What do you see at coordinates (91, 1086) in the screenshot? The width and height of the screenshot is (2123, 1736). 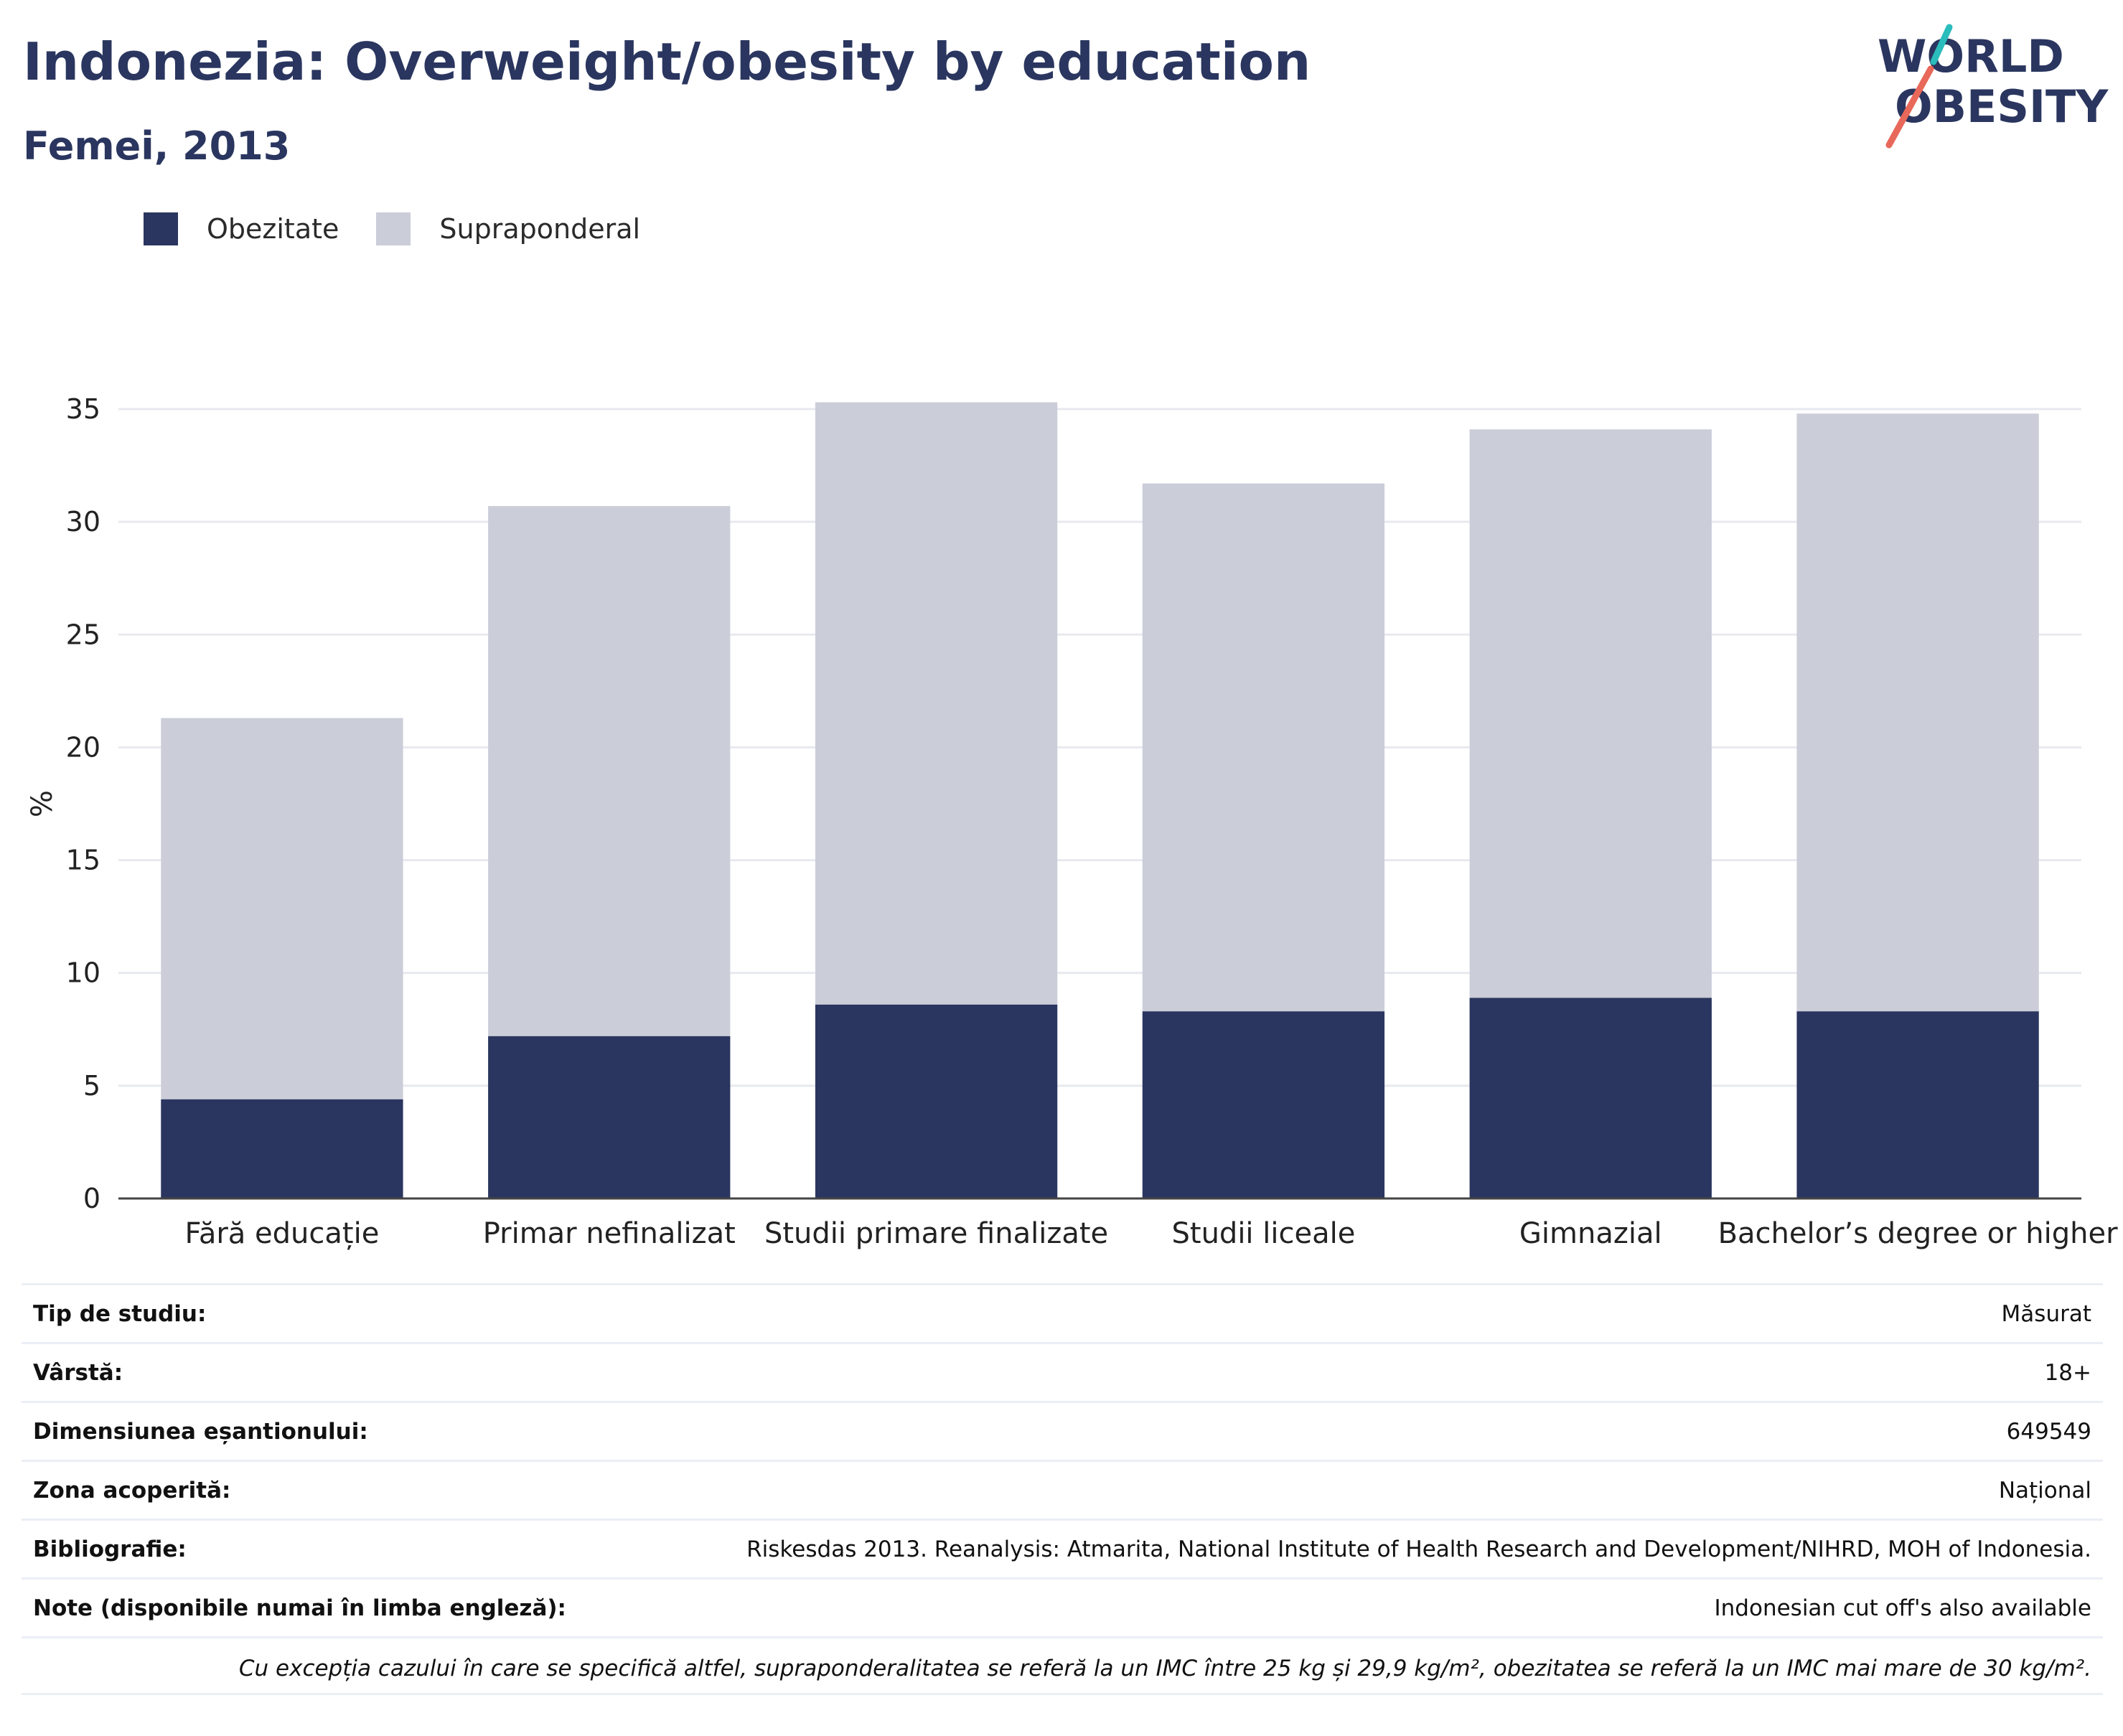 I see `y-tick-label: 5` at bounding box center [91, 1086].